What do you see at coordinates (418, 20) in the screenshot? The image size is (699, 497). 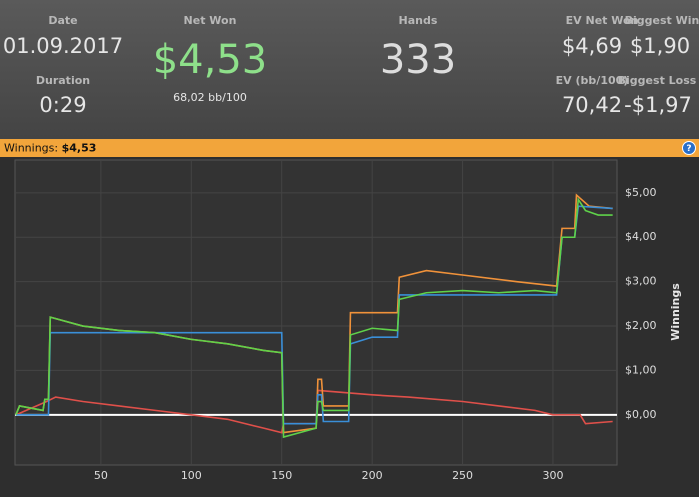 I see `label: Hands` at bounding box center [418, 20].